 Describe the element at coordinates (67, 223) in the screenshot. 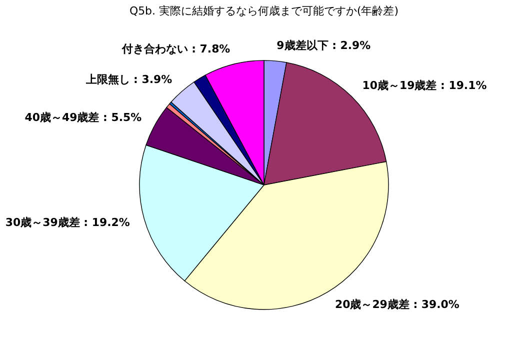

I see `slice-label: 30歳～39歳差 : 19.2%` at that location.